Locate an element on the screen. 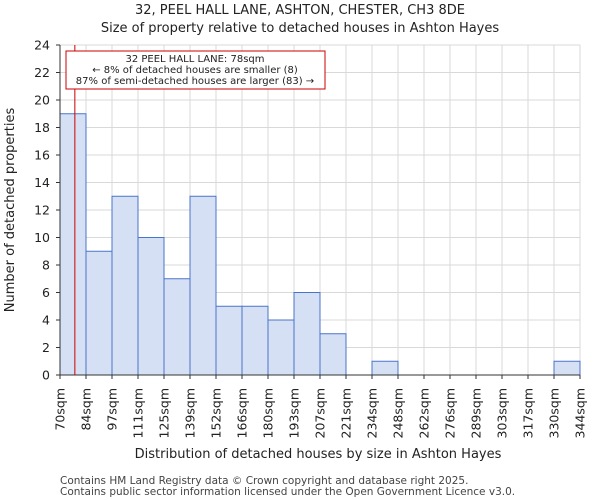 The width and height of the screenshot is (600, 500). annotation-line-1: 32 PEEL HALL LANE: 78sqm is located at coordinates (194, 59).